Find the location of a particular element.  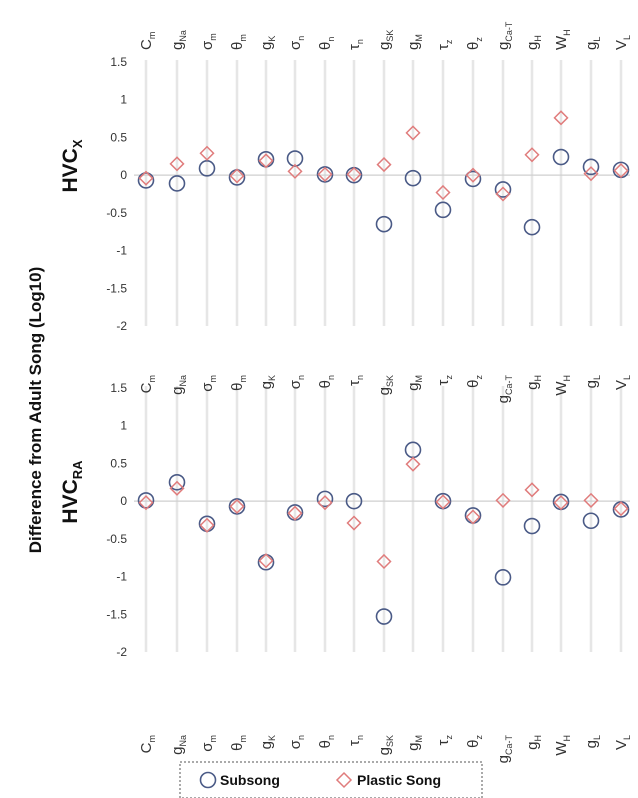

category-label-1-0: Cm is located at coordinates (147, 384).